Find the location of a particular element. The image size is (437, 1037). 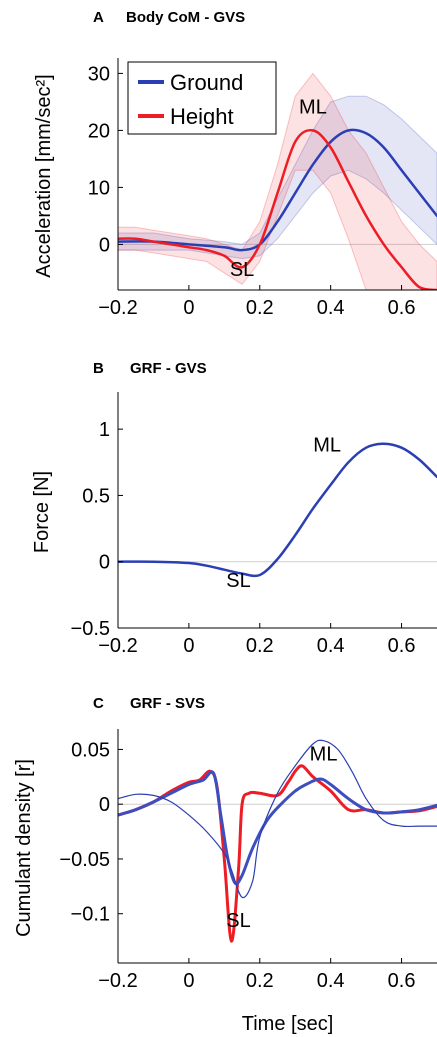

panel-letter: B is located at coordinates (98, 368).